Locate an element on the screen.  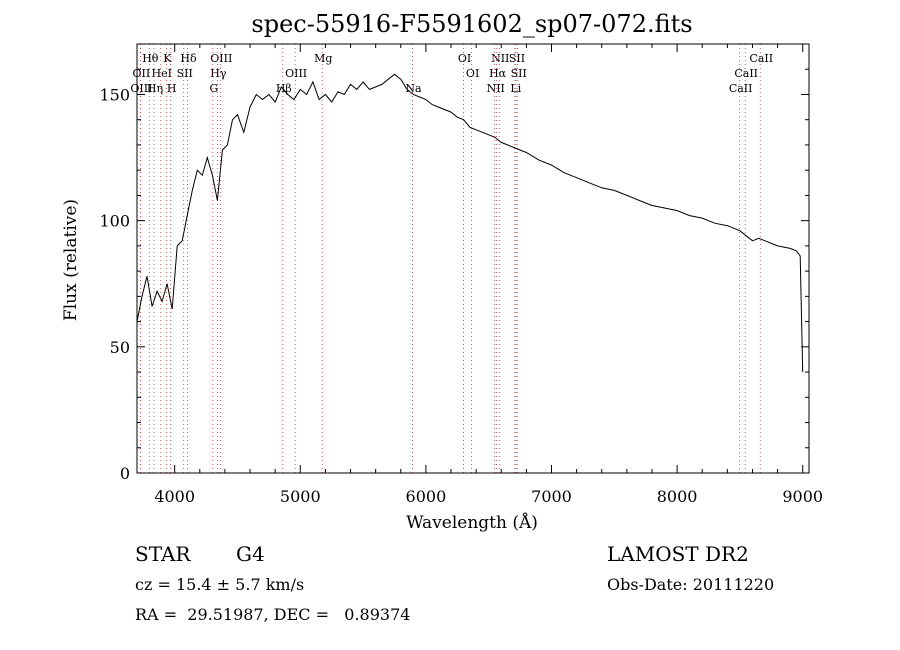
spectral-line-label: Mg is located at coordinates (323, 58).